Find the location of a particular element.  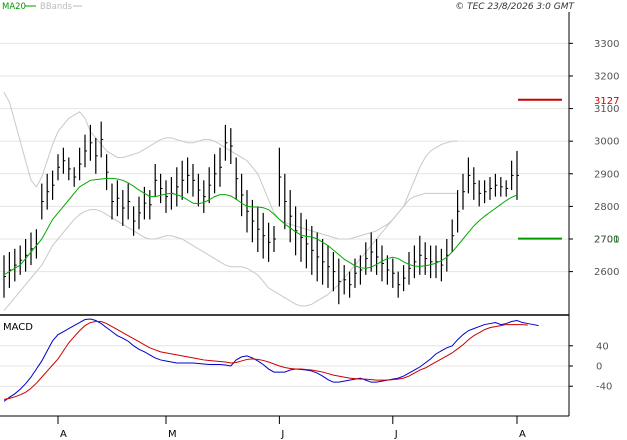

header: MA20 BBands © TEC 23/8/2026 3:0 GMT is located at coordinates (289, 7).